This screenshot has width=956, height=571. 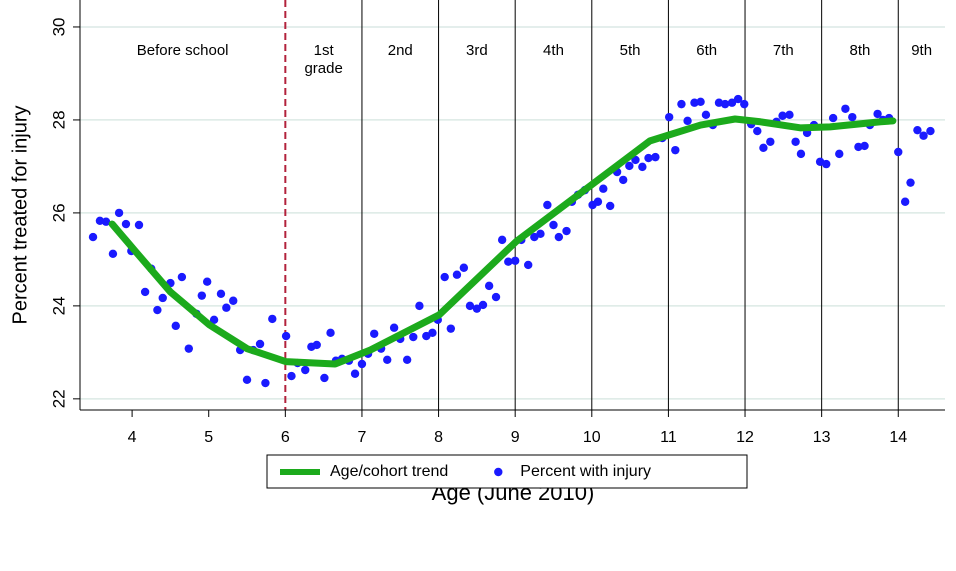 I want to click on period-label: 2nd, so click(x=400, y=50).